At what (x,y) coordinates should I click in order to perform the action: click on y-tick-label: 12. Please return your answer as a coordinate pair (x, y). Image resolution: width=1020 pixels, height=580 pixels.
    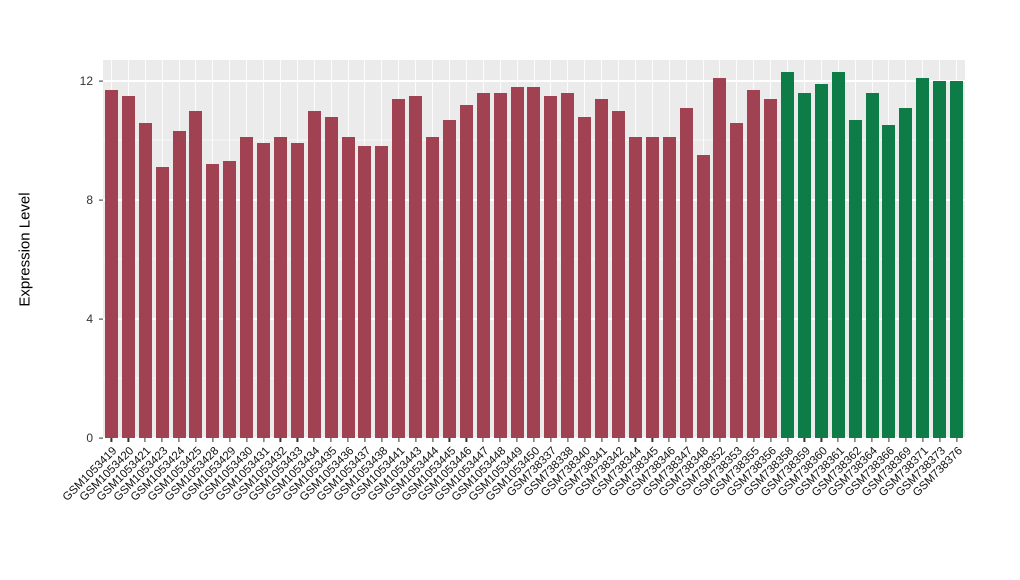
    Looking at the image, I should click on (86, 80).